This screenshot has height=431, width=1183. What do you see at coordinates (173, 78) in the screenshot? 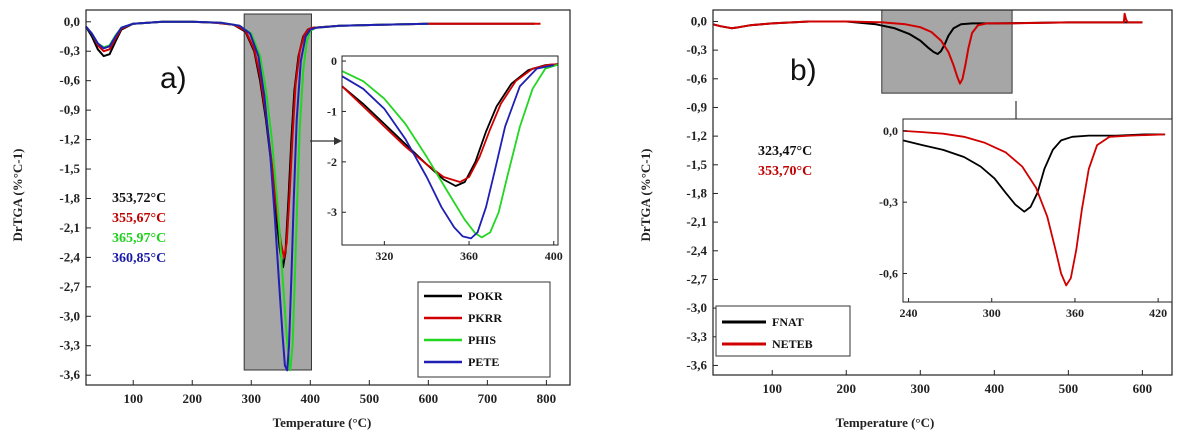
I see `panel-label-a: a)` at bounding box center [173, 78].